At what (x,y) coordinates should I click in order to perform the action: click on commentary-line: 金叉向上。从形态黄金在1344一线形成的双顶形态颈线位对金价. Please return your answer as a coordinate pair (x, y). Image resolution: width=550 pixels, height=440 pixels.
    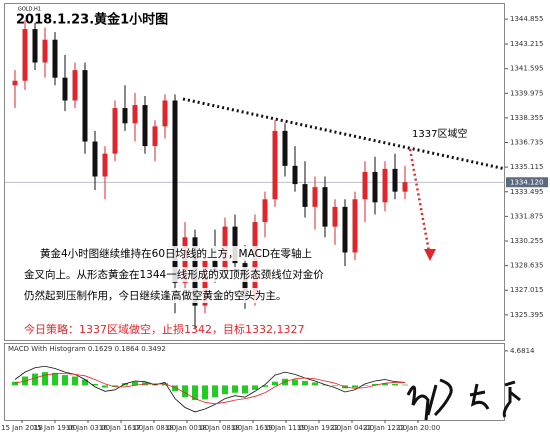
    Looking at the image, I should click on (174, 274).